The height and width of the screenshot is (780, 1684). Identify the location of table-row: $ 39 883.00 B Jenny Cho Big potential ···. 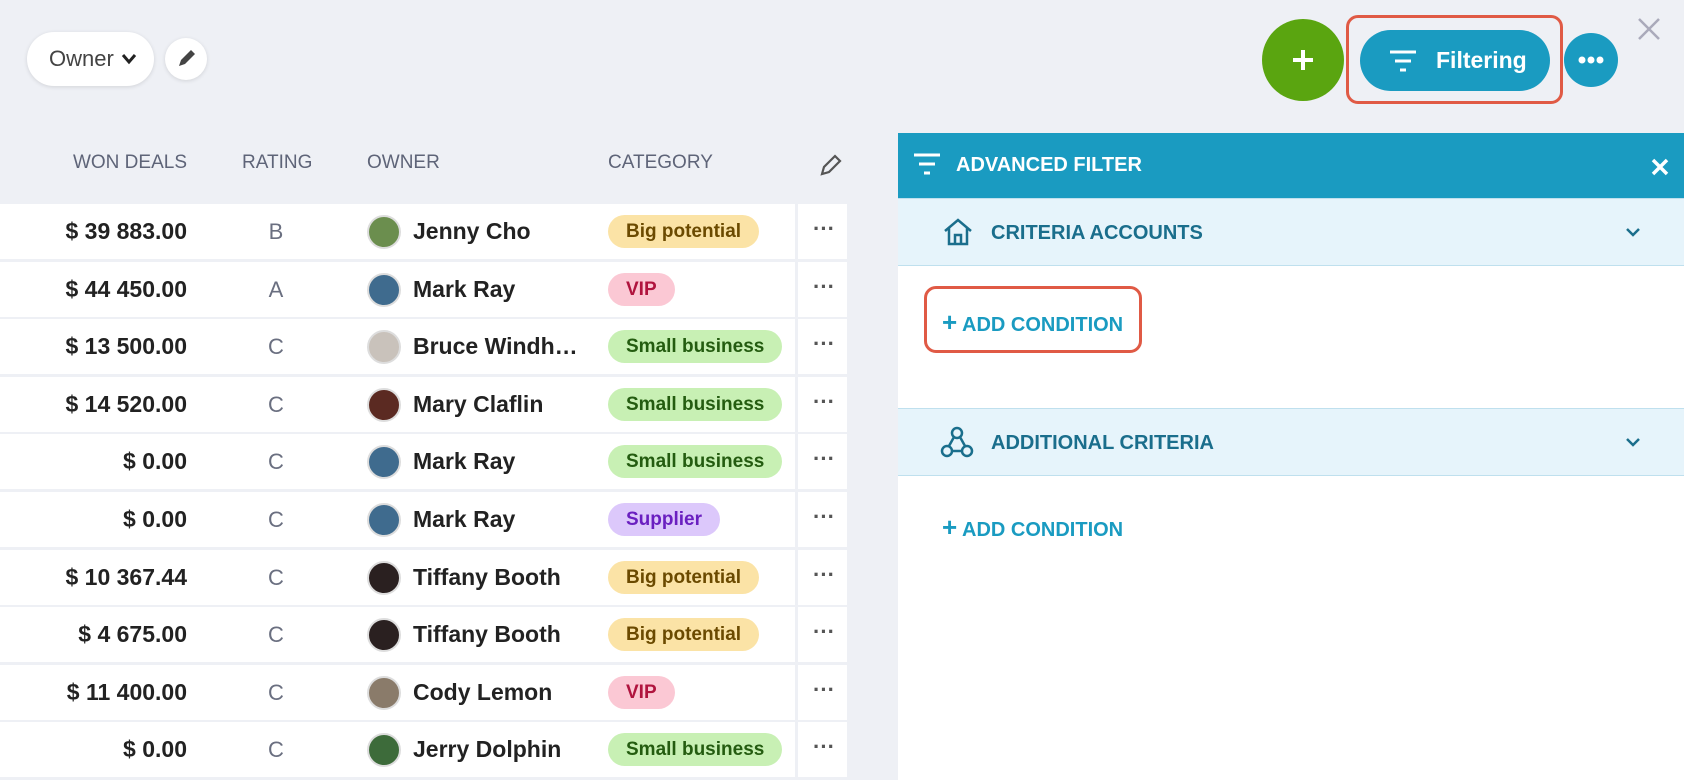
(423, 231).